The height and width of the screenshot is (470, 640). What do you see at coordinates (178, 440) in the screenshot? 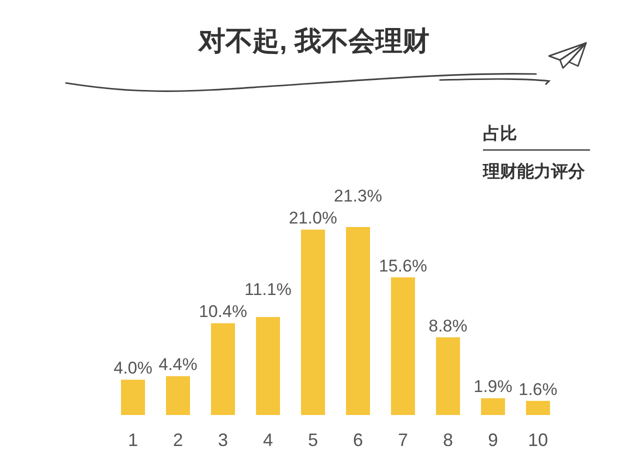
I see `x-tick-label: 2` at bounding box center [178, 440].